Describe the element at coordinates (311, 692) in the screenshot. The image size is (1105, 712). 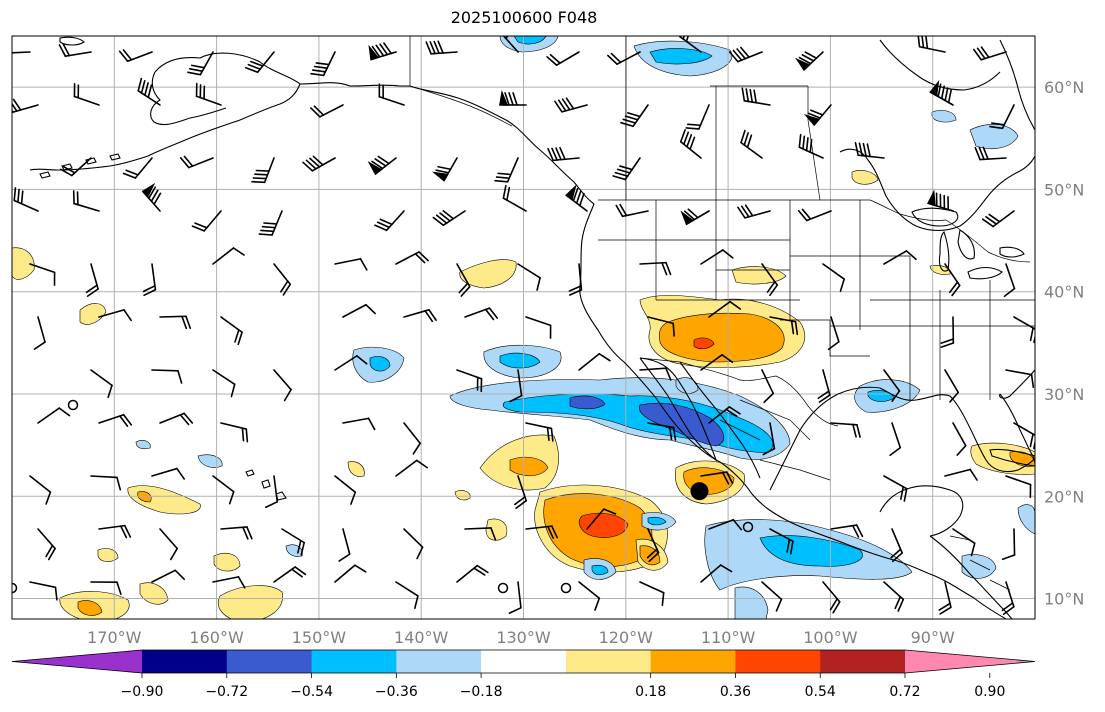
I see `colorbar-tick-label: −0.54` at that location.